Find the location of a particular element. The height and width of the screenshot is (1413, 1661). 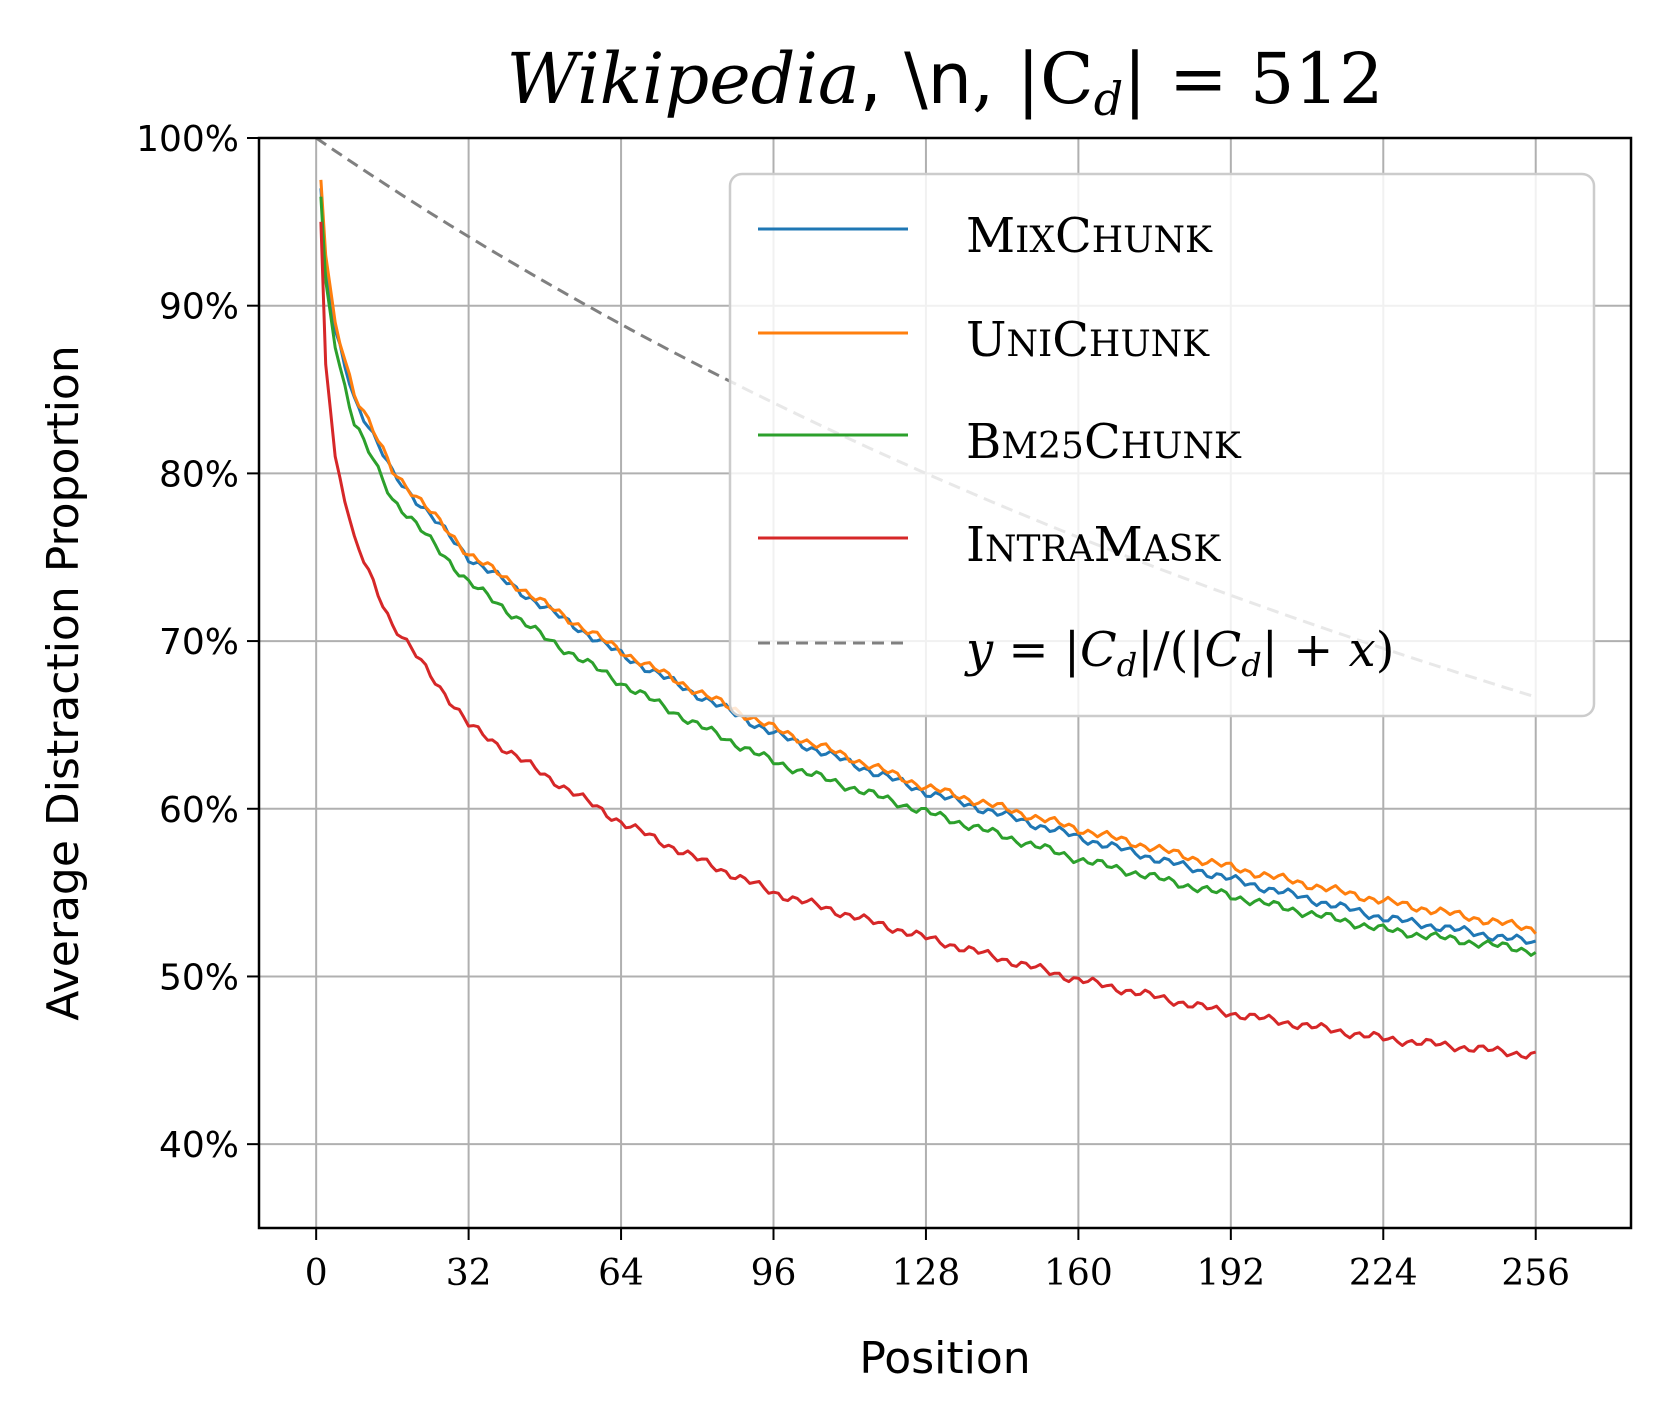

x-tick-label: 192 is located at coordinates (1230, 1273).